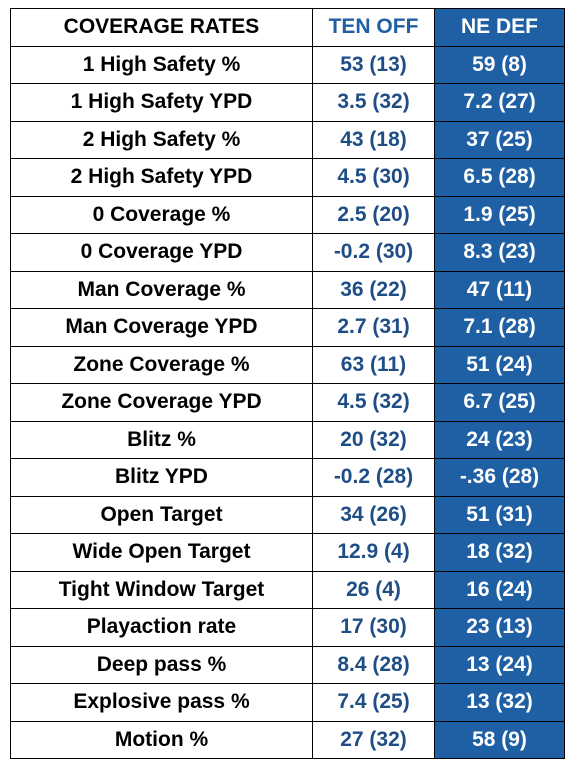 Image resolution: width=570 pixels, height=774 pixels. Describe the element at coordinates (373, 664) in the screenshot. I see `ten-off-value: 8.4 (28)` at that location.